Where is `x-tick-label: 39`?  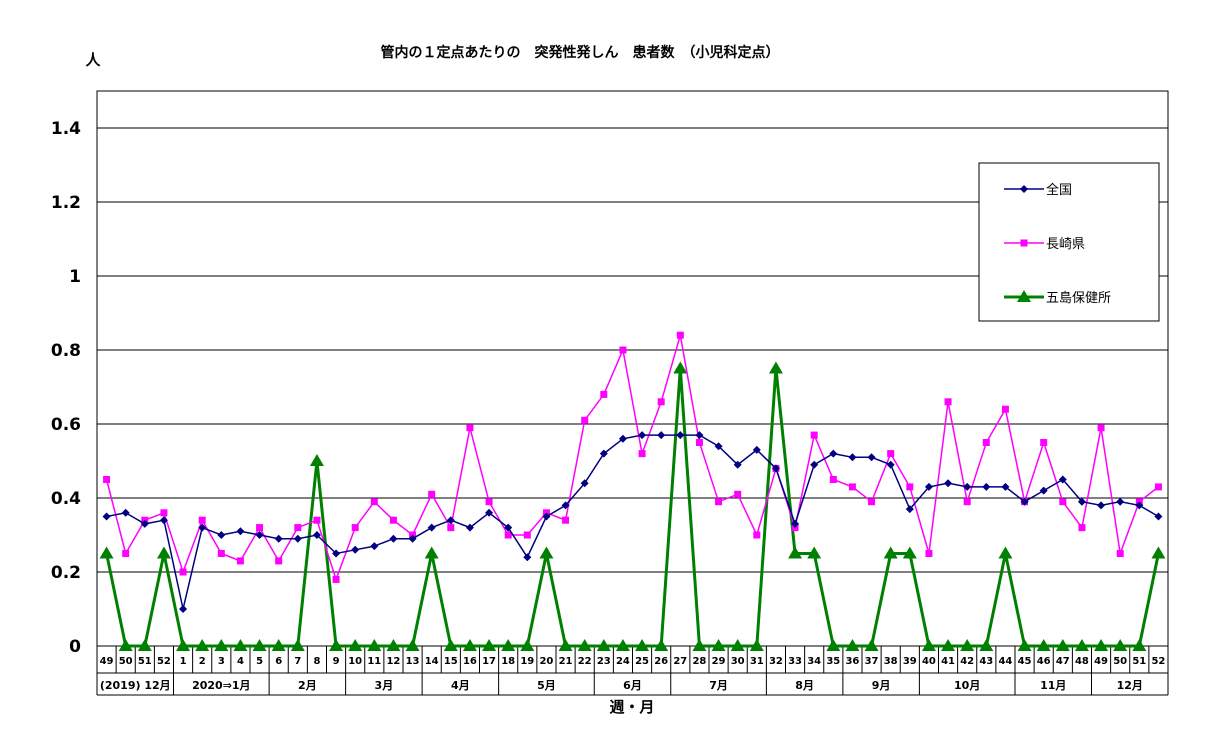 x-tick-label: 39 is located at coordinates (910, 661).